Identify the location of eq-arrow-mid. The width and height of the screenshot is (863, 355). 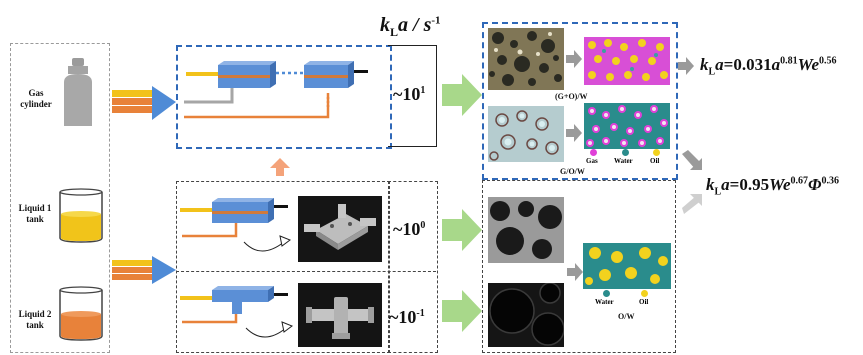
(692, 160).